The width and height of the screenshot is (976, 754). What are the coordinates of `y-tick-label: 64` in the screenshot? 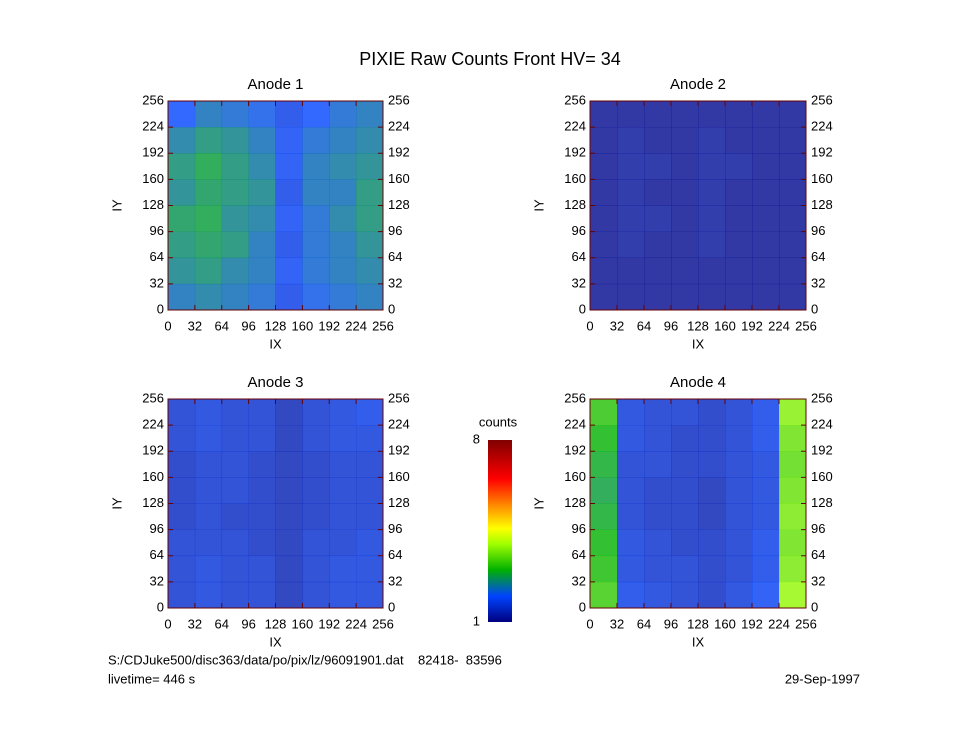 It's located at (579, 554).